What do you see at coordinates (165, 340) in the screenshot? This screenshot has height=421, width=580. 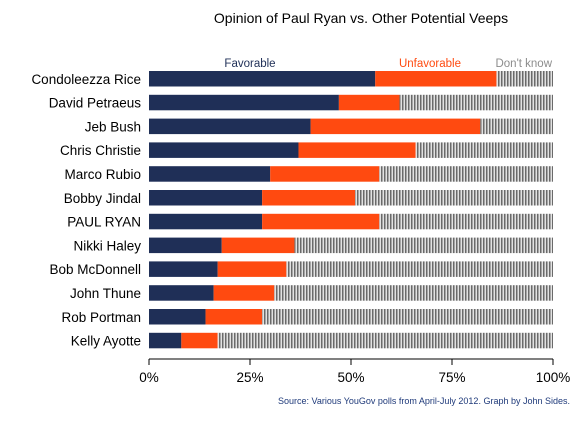 I see `bar-kelly-ayotte-favorable` at bounding box center [165, 340].